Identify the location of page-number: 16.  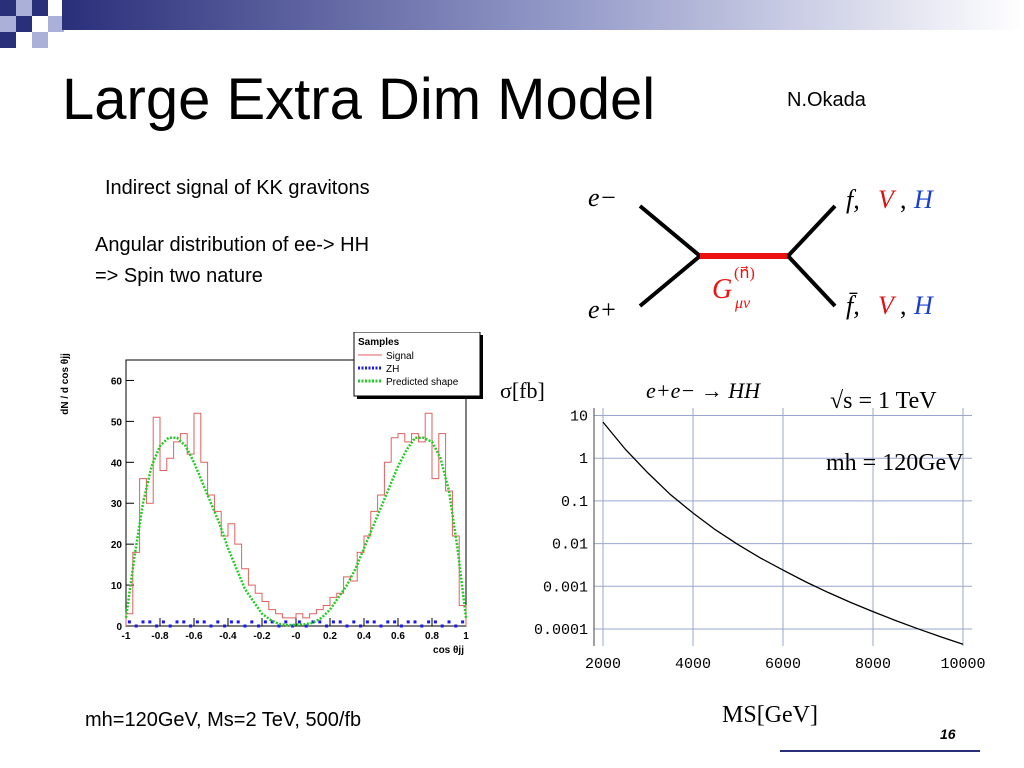
(948, 734).